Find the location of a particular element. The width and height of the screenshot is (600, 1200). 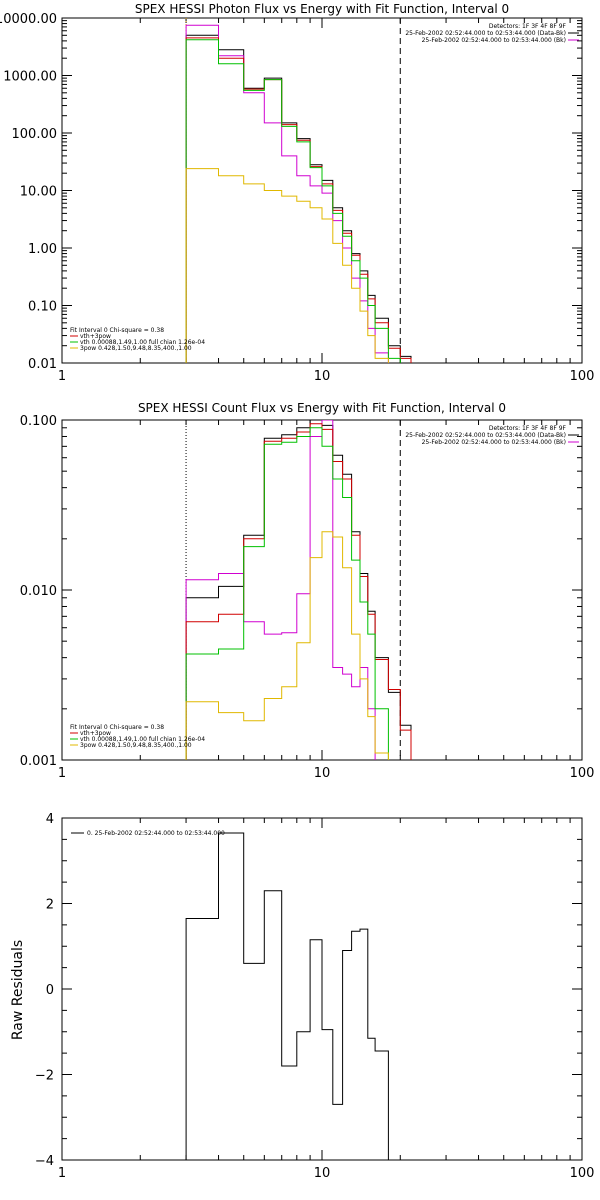

y-tick-label: 4 is located at coordinates (50, 819).